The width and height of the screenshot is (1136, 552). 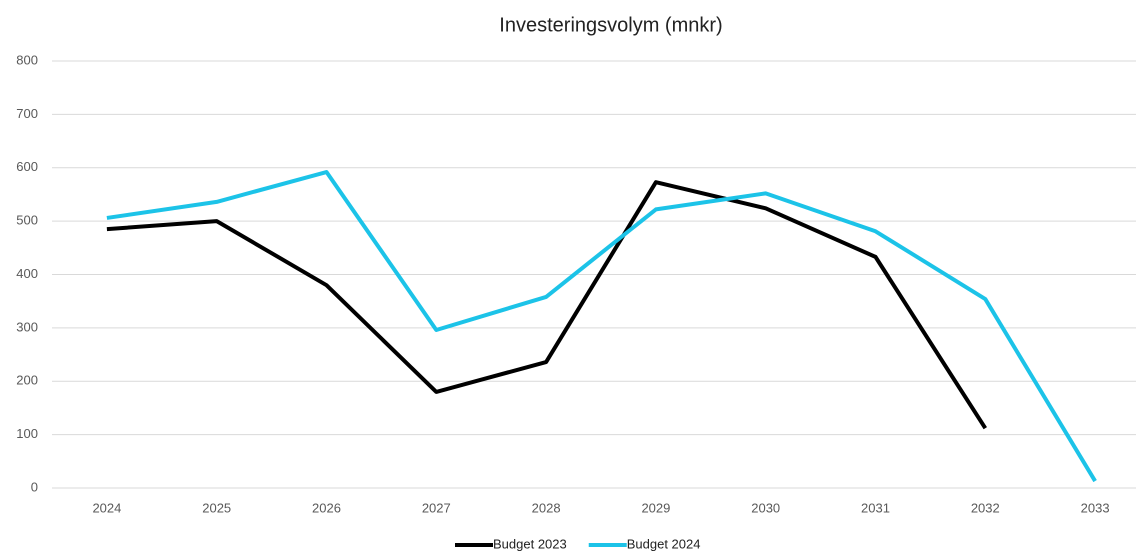 What do you see at coordinates (546, 507) in the screenshot?
I see `x-tick-label: 2028` at bounding box center [546, 507].